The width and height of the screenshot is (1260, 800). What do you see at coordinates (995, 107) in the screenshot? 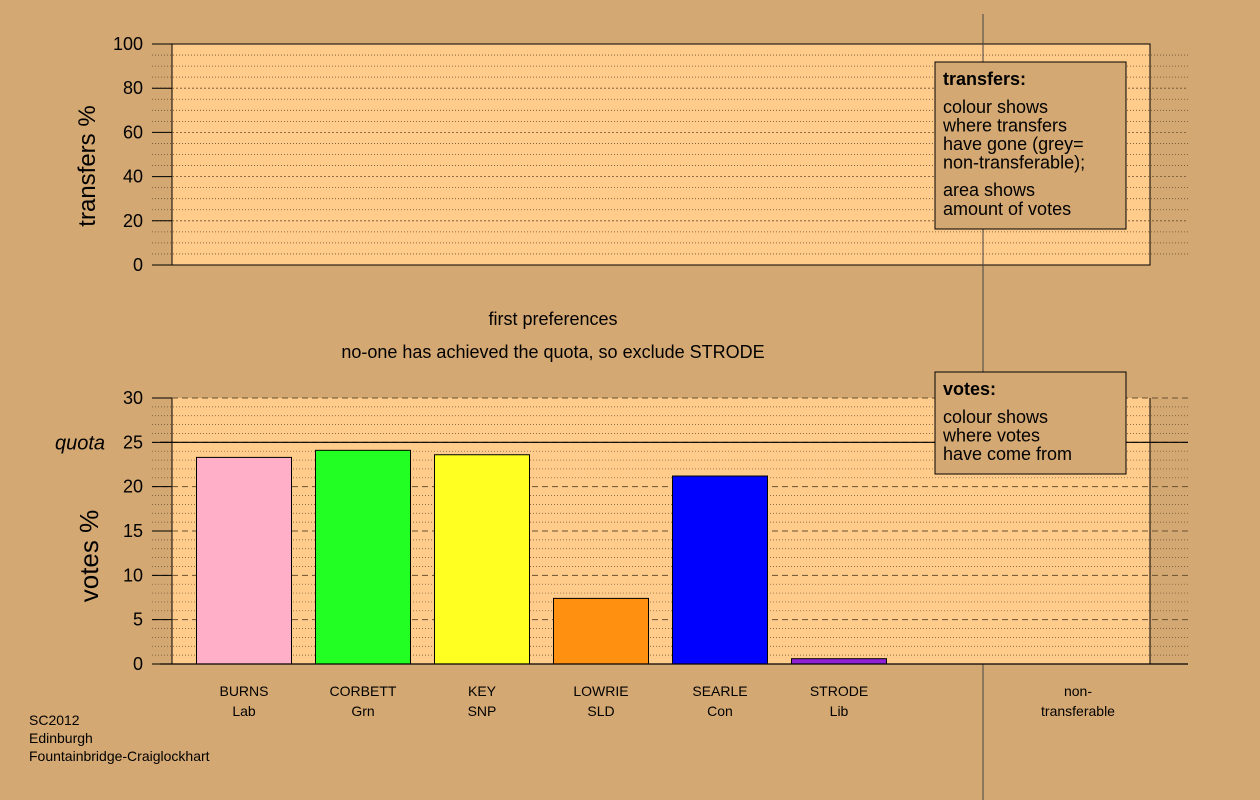
I see `transfers-legend-line: colour shows` at bounding box center [995, 107].